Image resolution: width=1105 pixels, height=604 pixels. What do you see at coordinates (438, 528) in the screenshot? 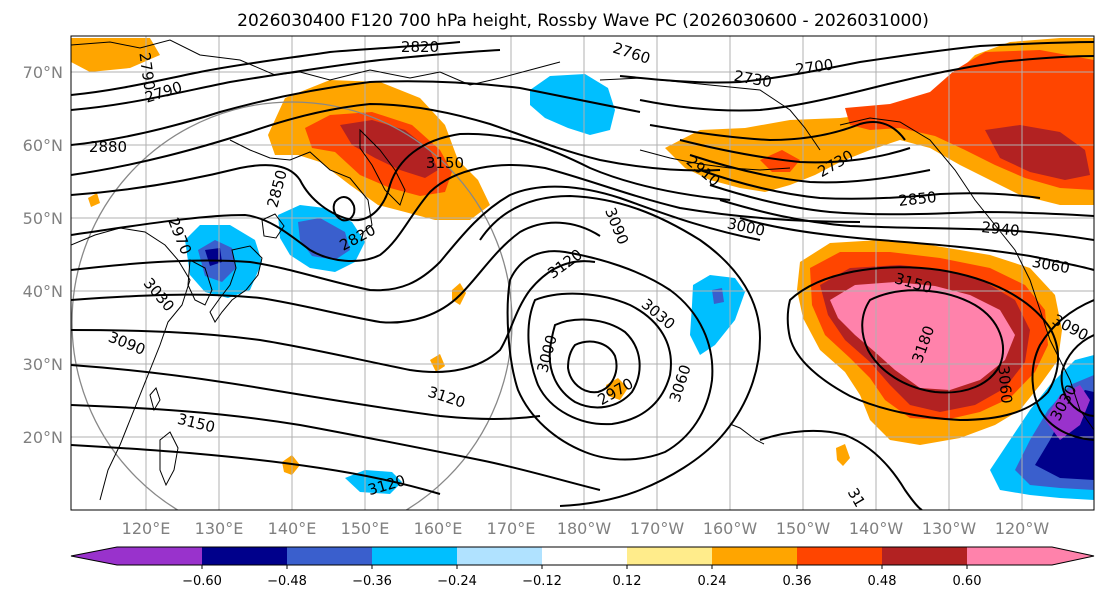
I see `lon-label: 160°E` at bounding box center [438, 528].